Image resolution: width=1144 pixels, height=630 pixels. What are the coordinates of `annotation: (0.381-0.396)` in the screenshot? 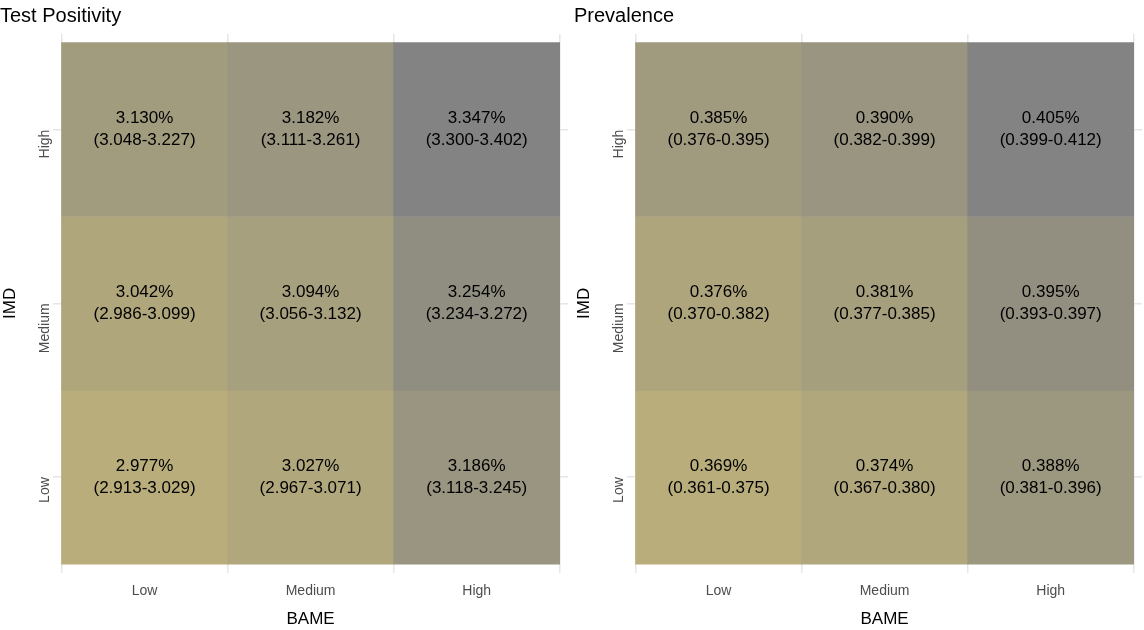 It's located at (1050, 487).